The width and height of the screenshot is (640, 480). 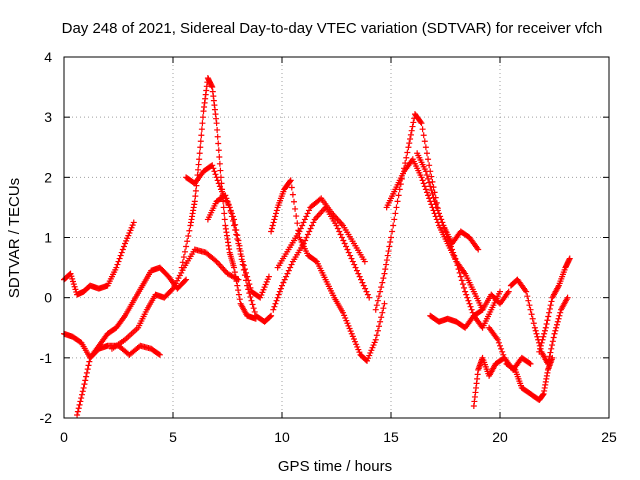 What do you see at coordinates (48, 238) in the screenshot?
I see `y-tick-label: 1` at bounding box center [48, 238].